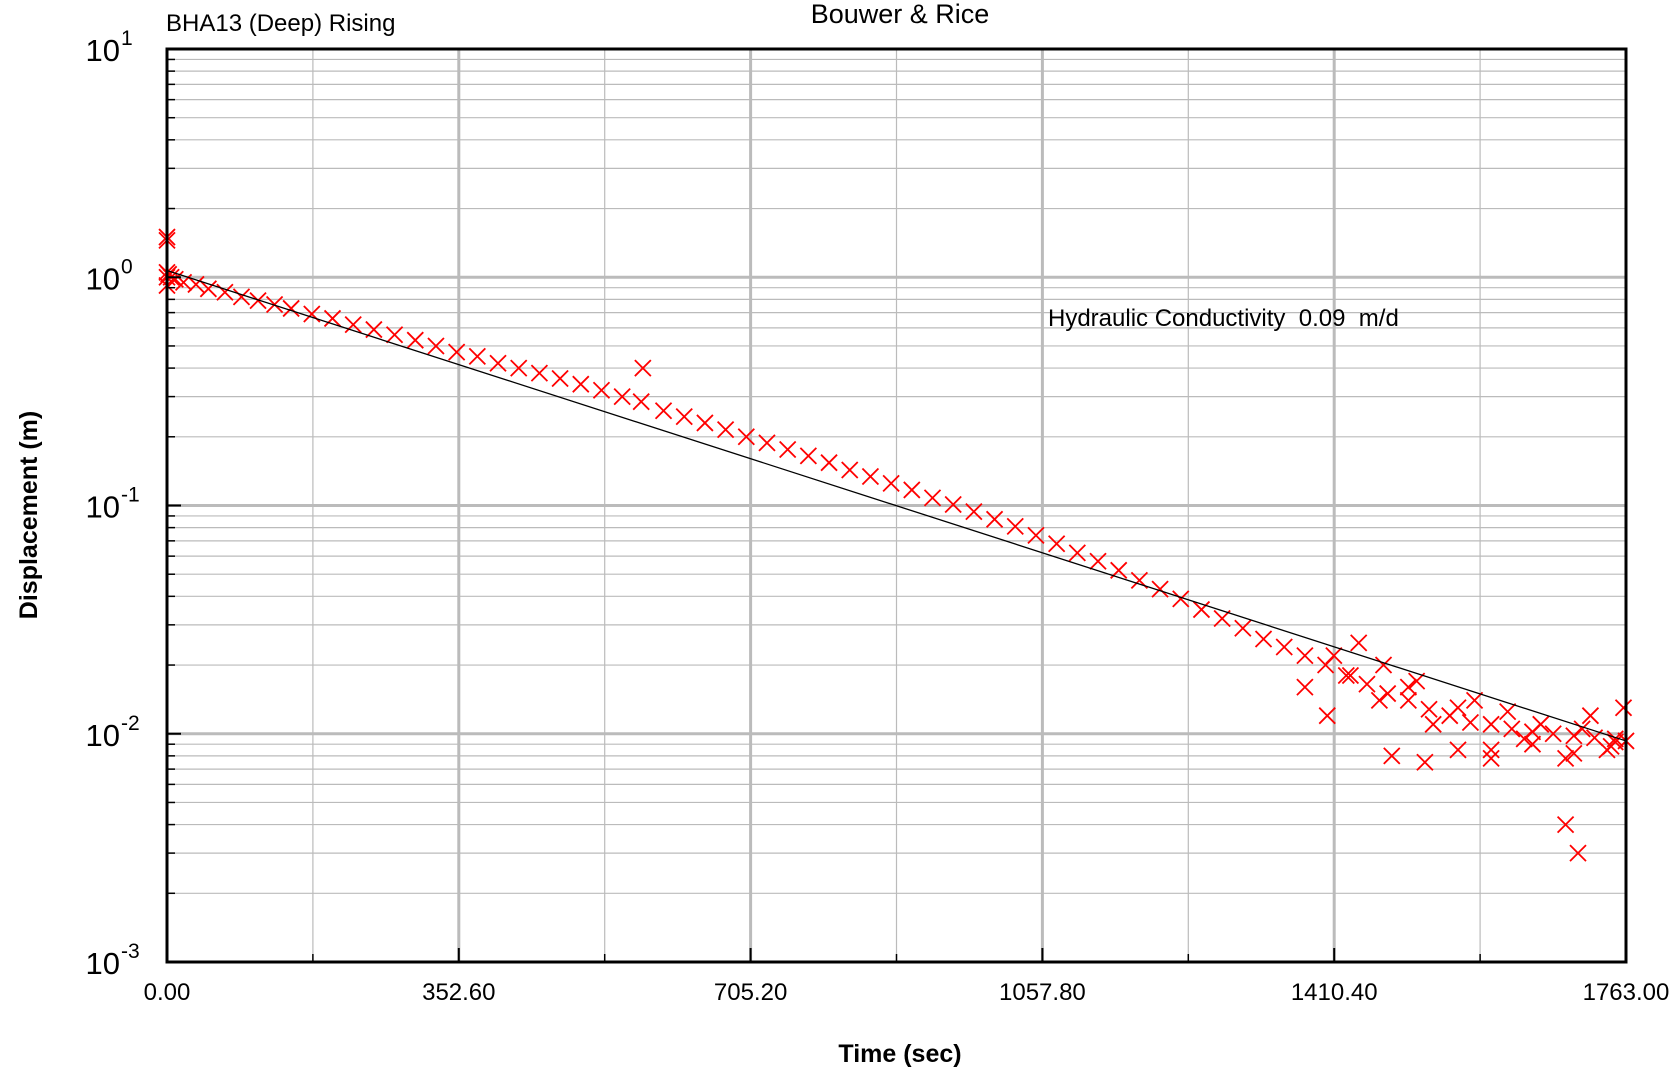 Image resolution: width=1675 pixels, height=1070 pixels. I want to click on x-tick-label: 1057.80, so click(1042, 992).